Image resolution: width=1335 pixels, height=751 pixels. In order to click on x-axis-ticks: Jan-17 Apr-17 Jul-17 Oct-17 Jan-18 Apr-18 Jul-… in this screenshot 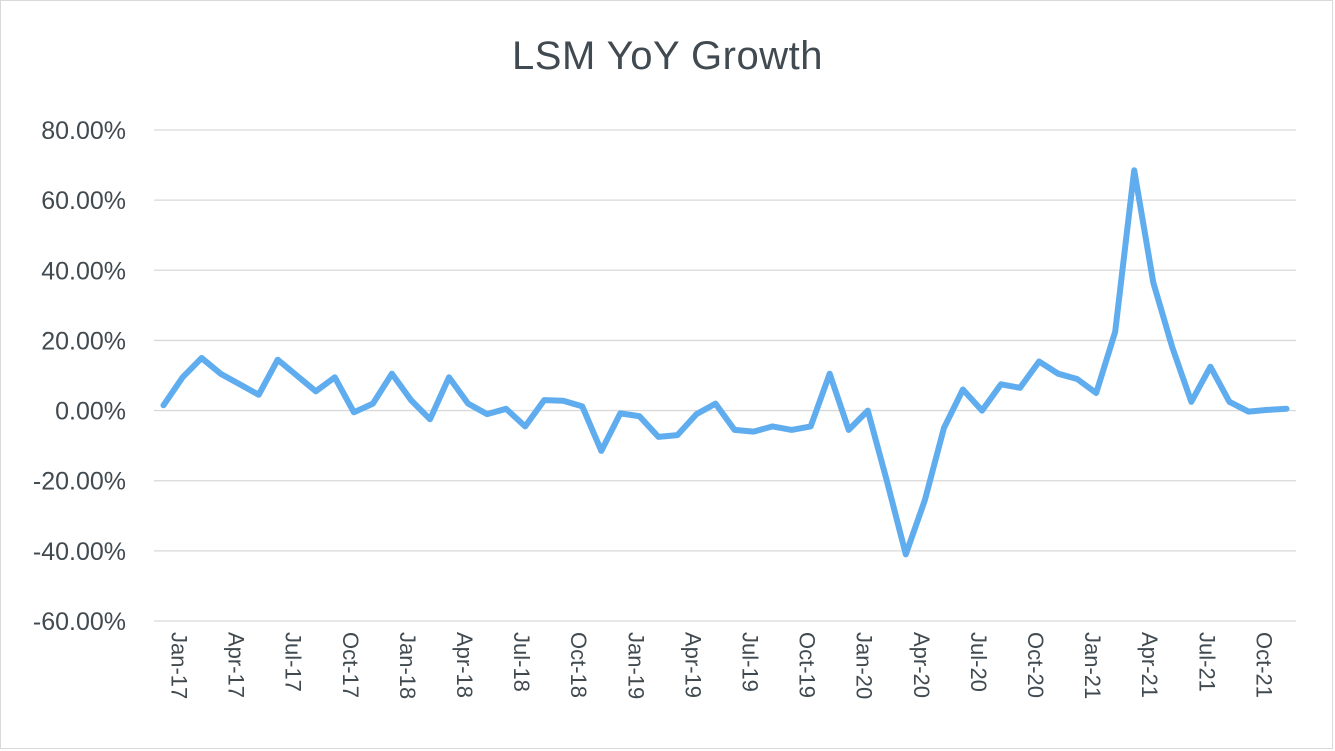, I will do `click(722, 665)`.